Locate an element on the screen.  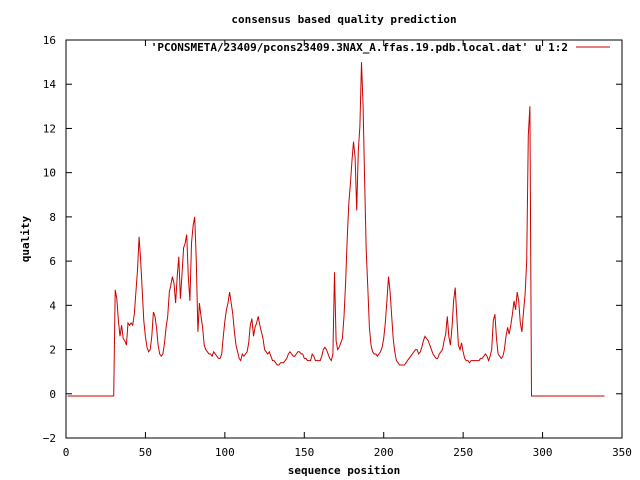
y-tick-label: −2 is located at coordinates (49, 438).